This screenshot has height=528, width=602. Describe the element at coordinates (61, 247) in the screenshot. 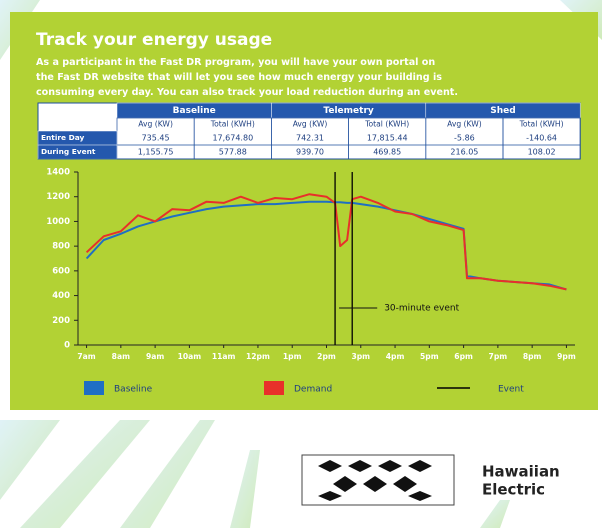

I see `y-tick-label: 800` at that location.